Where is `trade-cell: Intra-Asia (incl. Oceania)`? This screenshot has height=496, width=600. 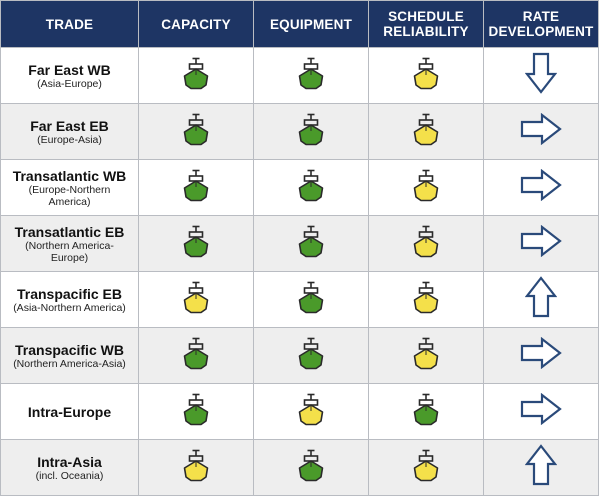
trade-cell: Intra-Asia (incl. Oceania) is located at coordinates (69, 467).